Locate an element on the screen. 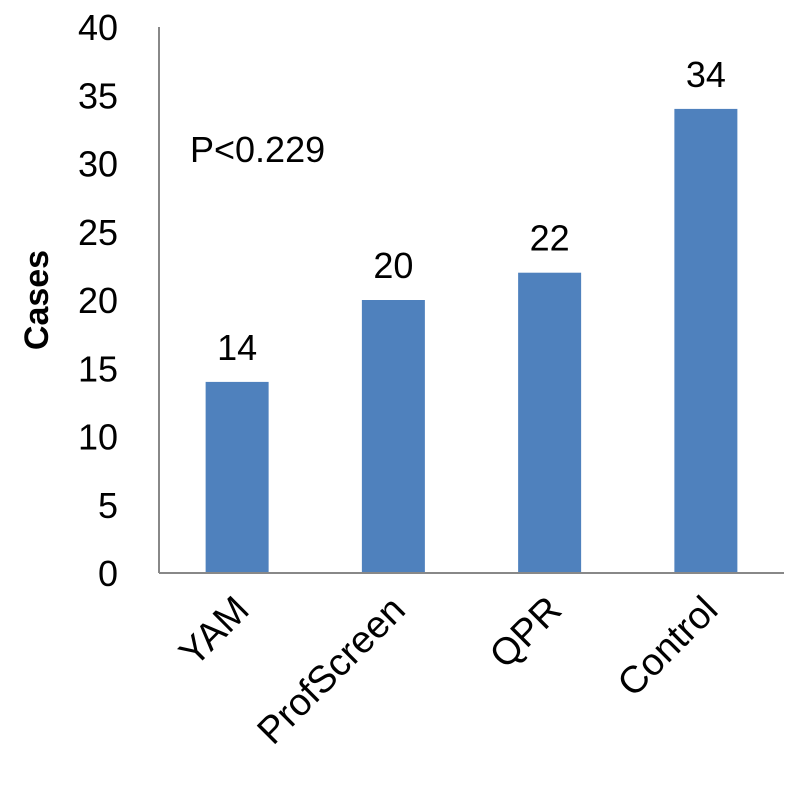 The image size is (788, 786). y-tick-labels: 0 5 10 15 20 25 30 35 40 is located at coordinates (98, 300).